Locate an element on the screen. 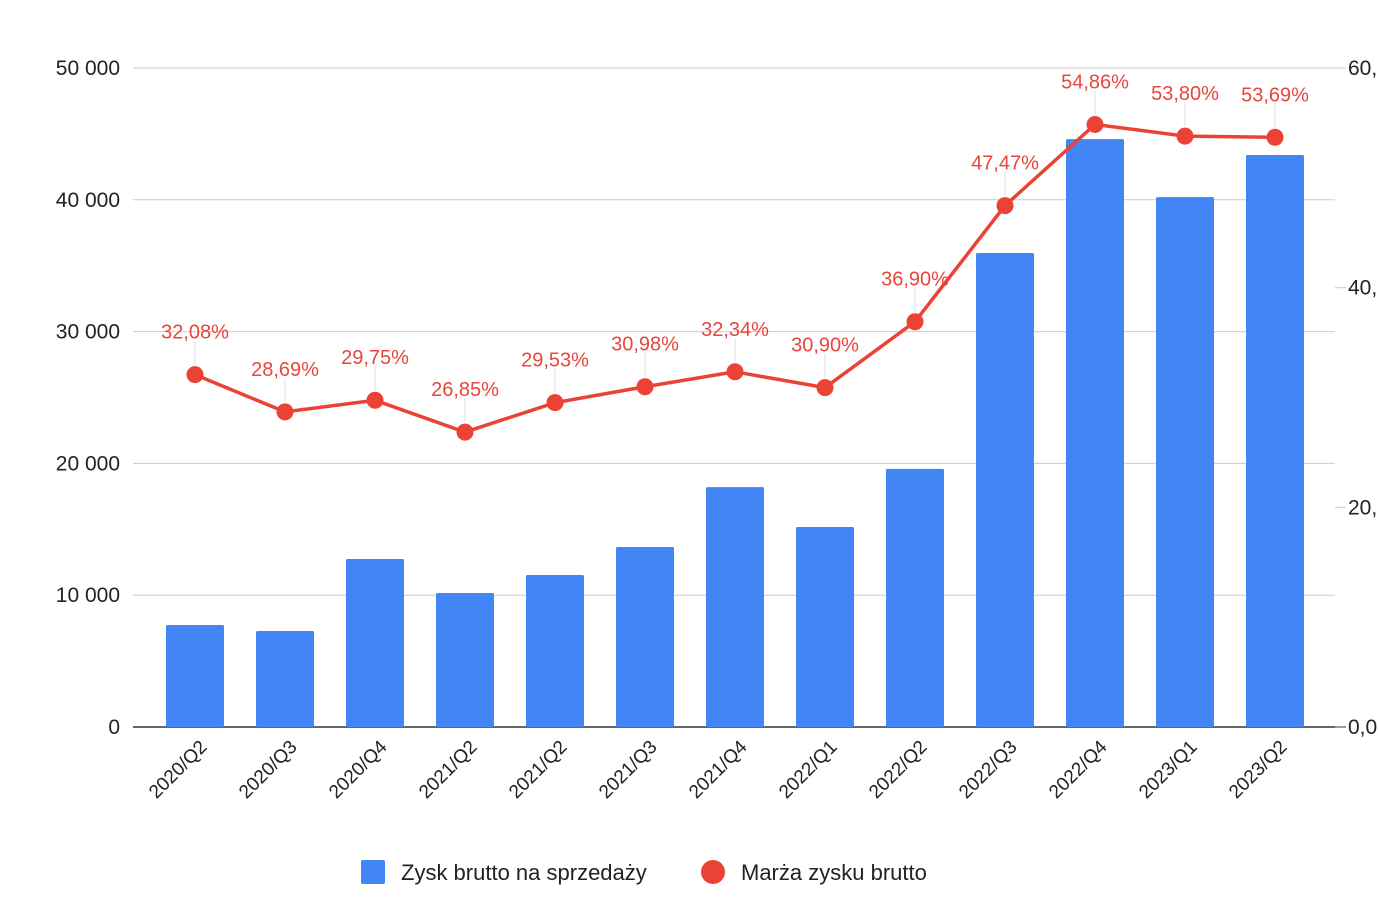 The image size is (1378, 916). data-label: 26,85% is located at coordinates (465, 390).